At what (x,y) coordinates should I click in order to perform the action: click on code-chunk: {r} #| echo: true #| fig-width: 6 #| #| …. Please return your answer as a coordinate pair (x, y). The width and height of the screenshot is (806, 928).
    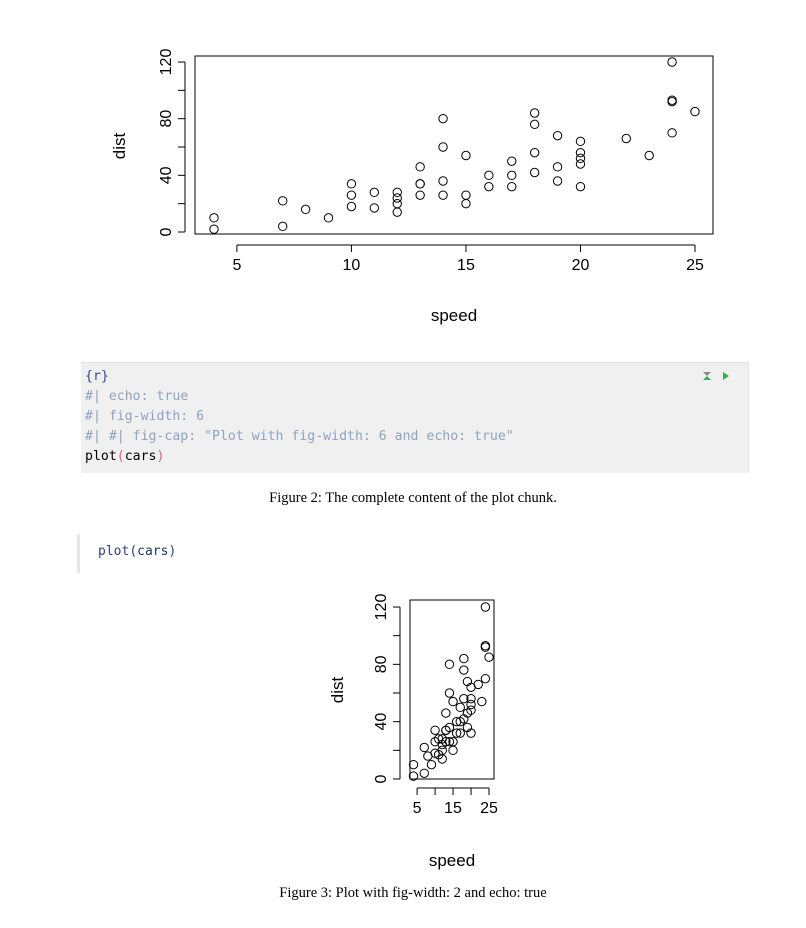
    Looking at the image, I should click on (415, 417).